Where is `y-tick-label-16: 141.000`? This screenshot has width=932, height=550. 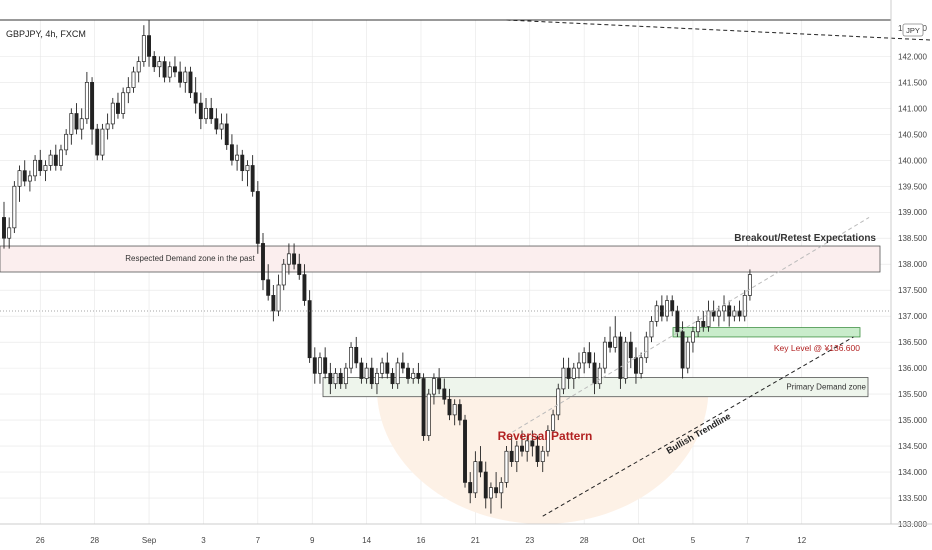 y-tick-label-16: 141.000 is located at coordinates (912, 108).